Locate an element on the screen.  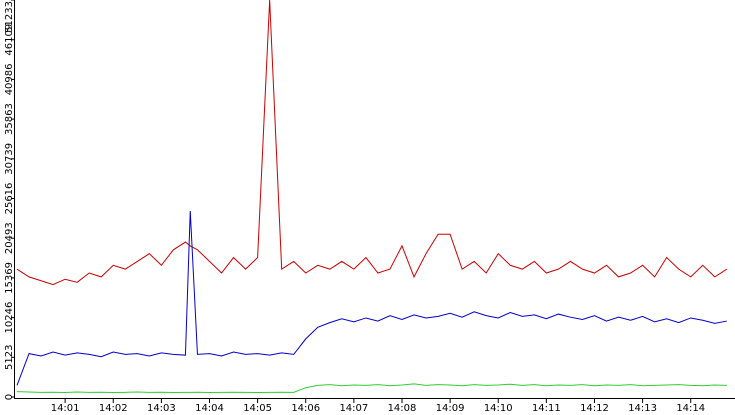
x-tick-label: 14:05 is located at coordinates (257, 408).